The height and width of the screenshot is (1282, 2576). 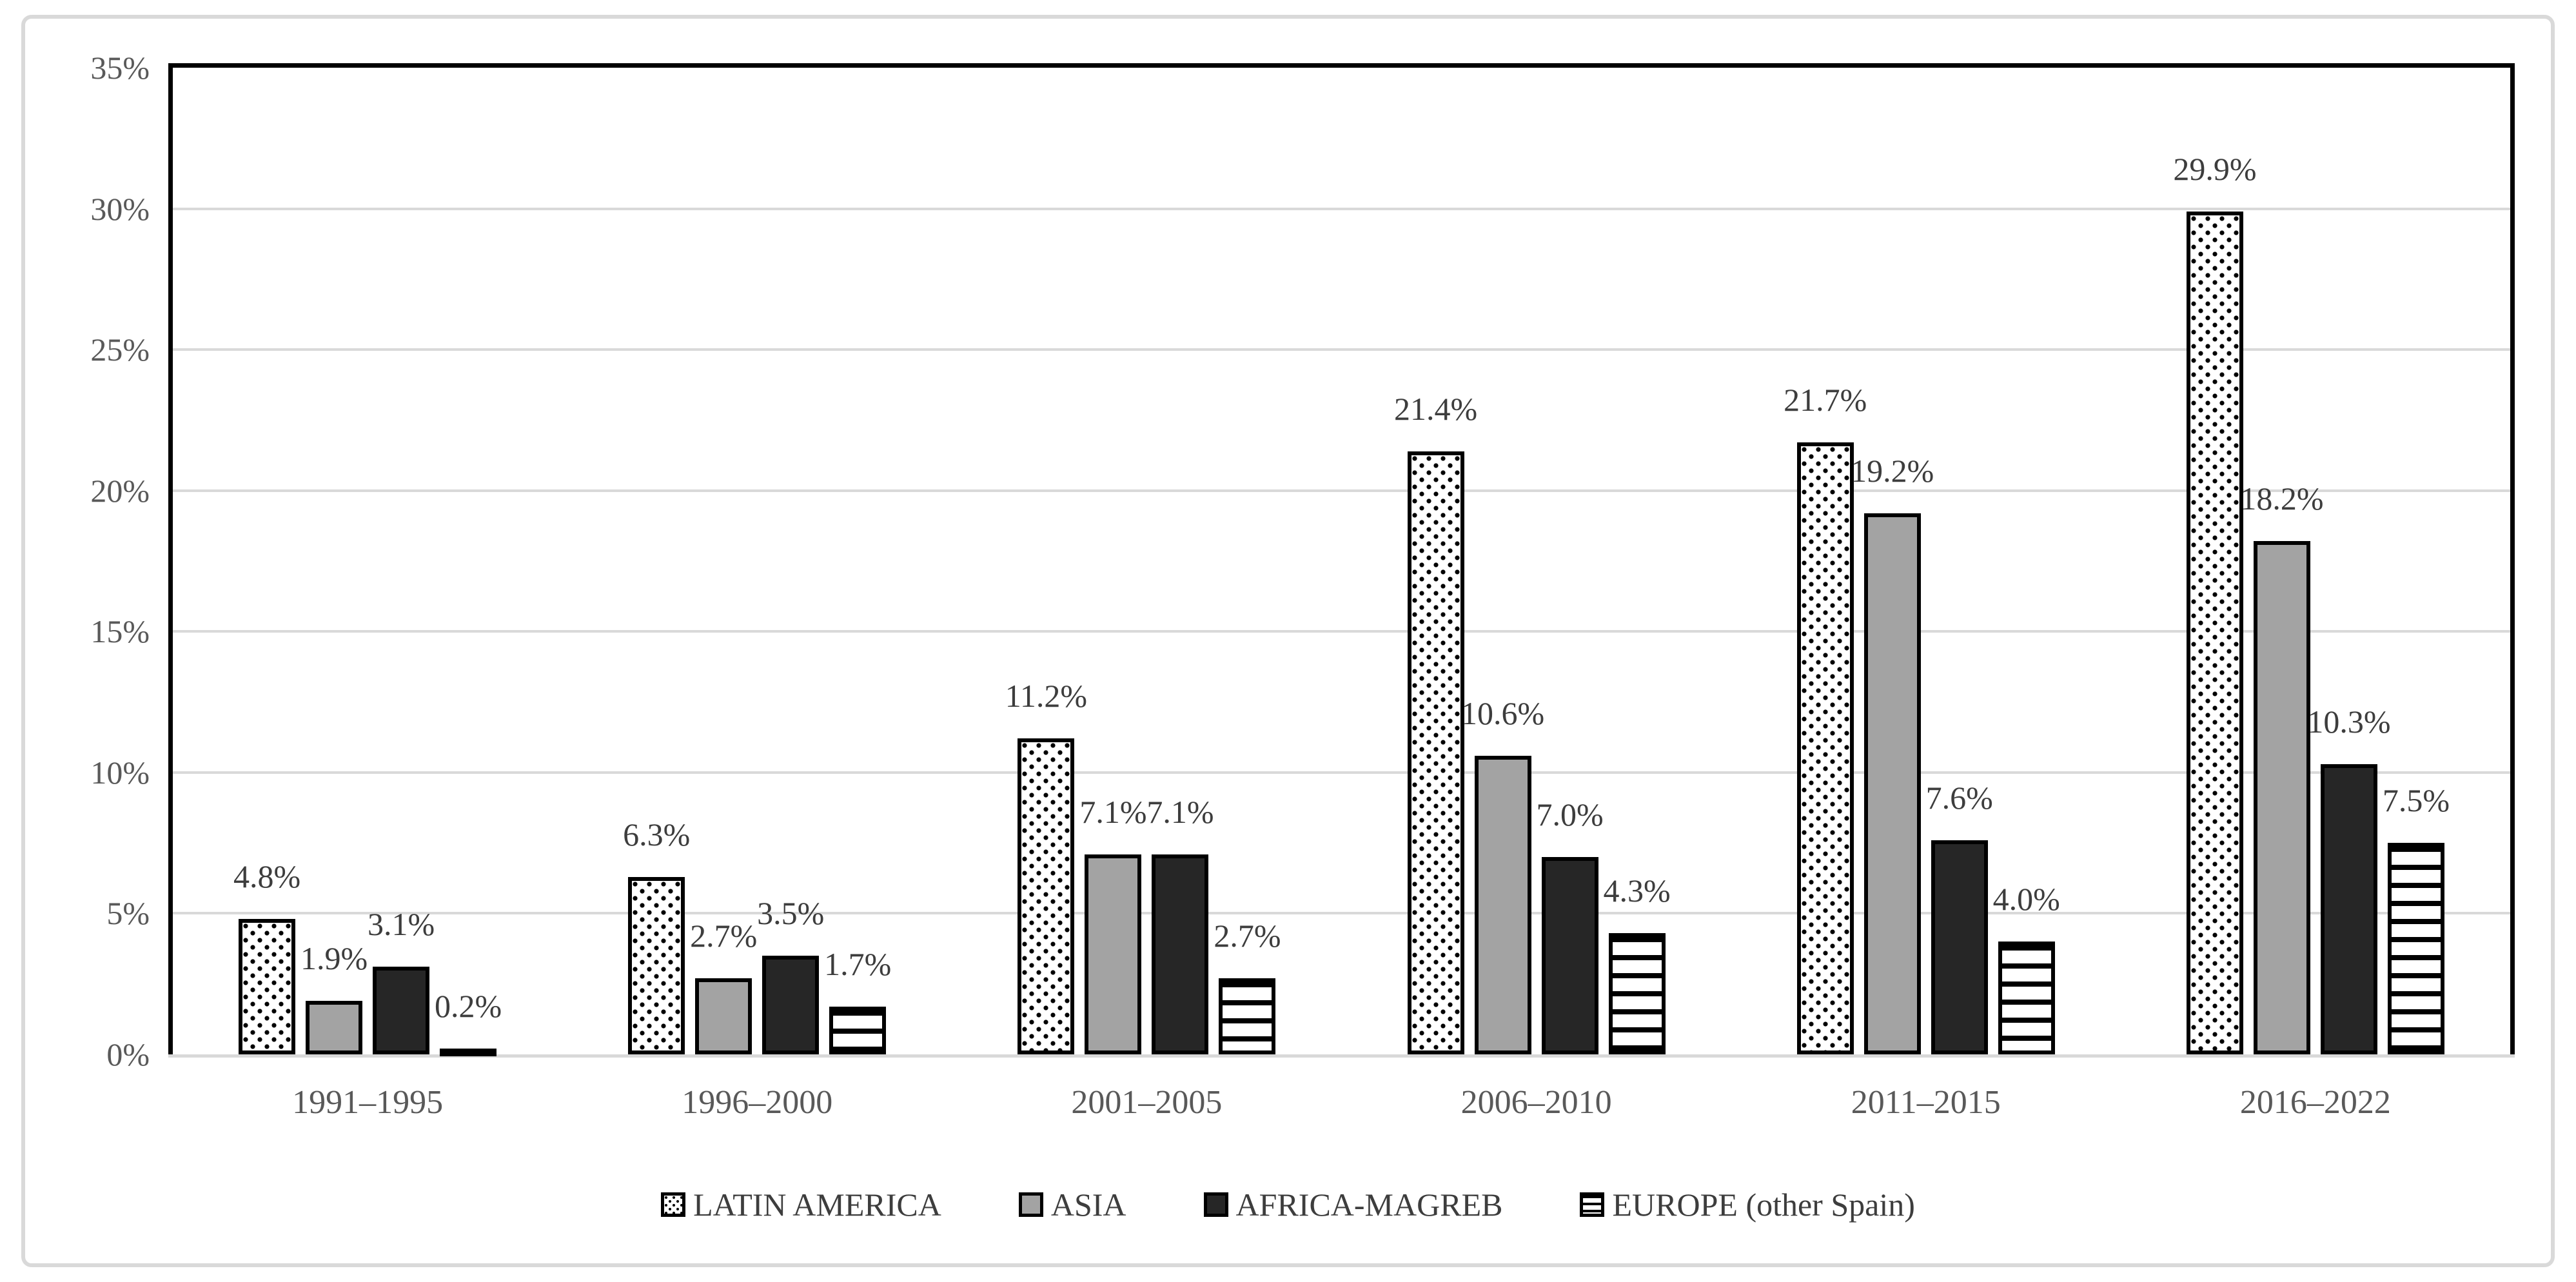 What do you see at coordinates (170, 558) in the screenshot?
I see `y-axis-line` at bounding box center [170, 558].